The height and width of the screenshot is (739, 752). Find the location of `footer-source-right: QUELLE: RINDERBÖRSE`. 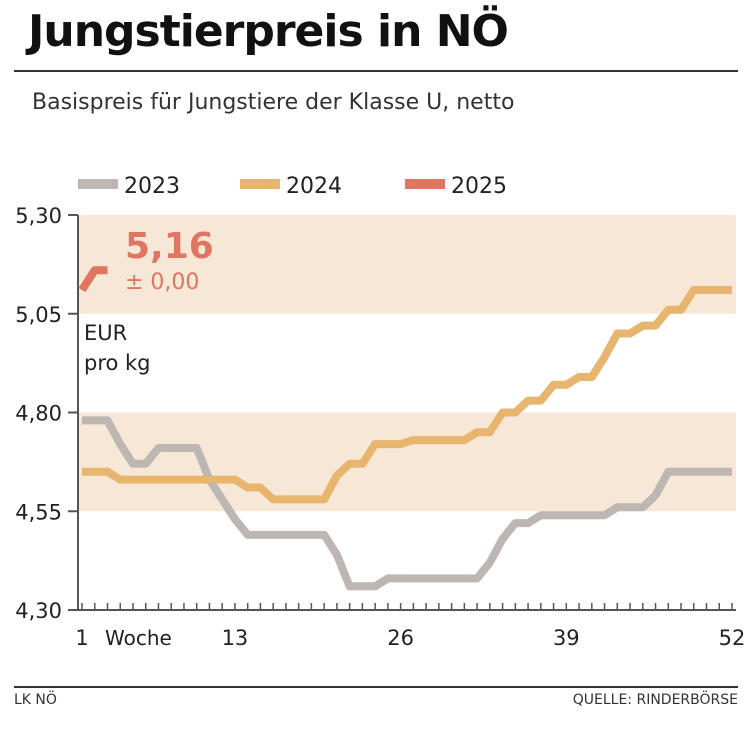

footer-source-right: QUELLE: RINDERBÖRSE is located at coordinates (655, 700).